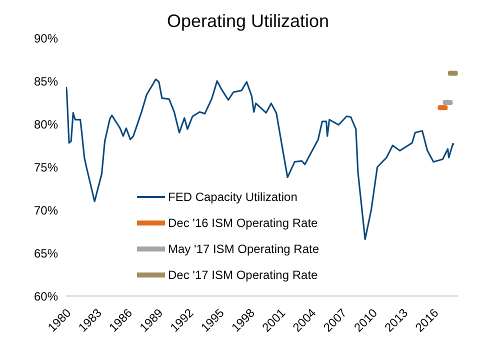 Image resolution: width=497 pixels, height=346 pixels. Describe the element at coordinates (46, 296) in the screenshot. I see `y-tick-label: 60%` at that location.